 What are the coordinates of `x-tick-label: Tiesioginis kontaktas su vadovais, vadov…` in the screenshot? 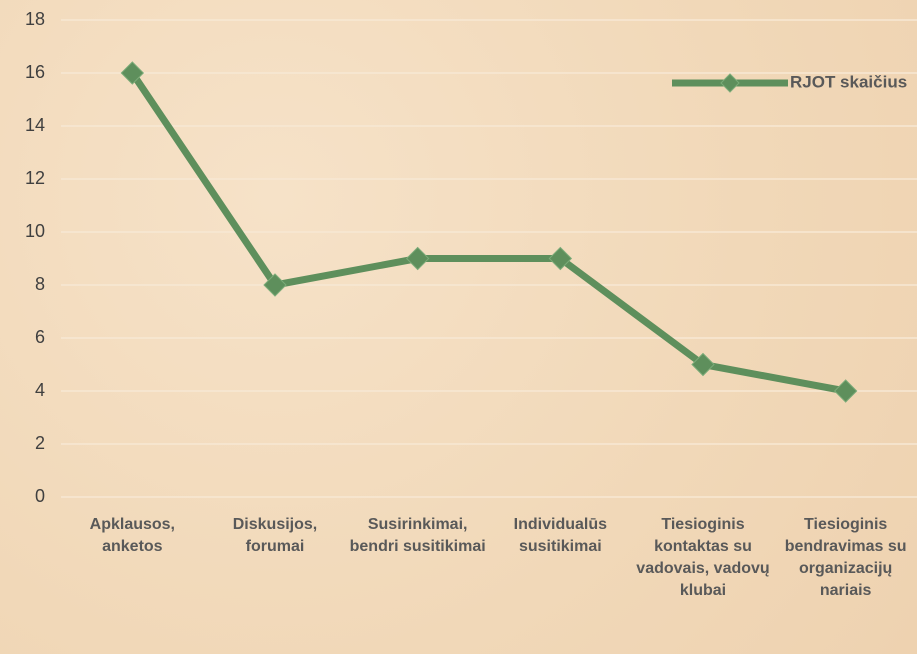 It's located at (703, 557).